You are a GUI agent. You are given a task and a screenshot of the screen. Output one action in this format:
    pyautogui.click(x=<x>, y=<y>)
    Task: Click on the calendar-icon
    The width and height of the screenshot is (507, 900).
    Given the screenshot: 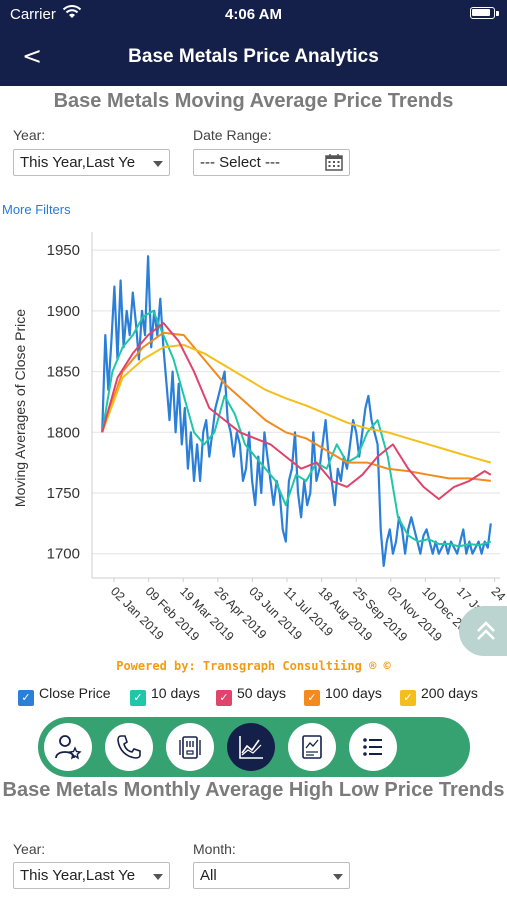 What is the action you would take?
    pyautogui.click(x=334, y=162)
    